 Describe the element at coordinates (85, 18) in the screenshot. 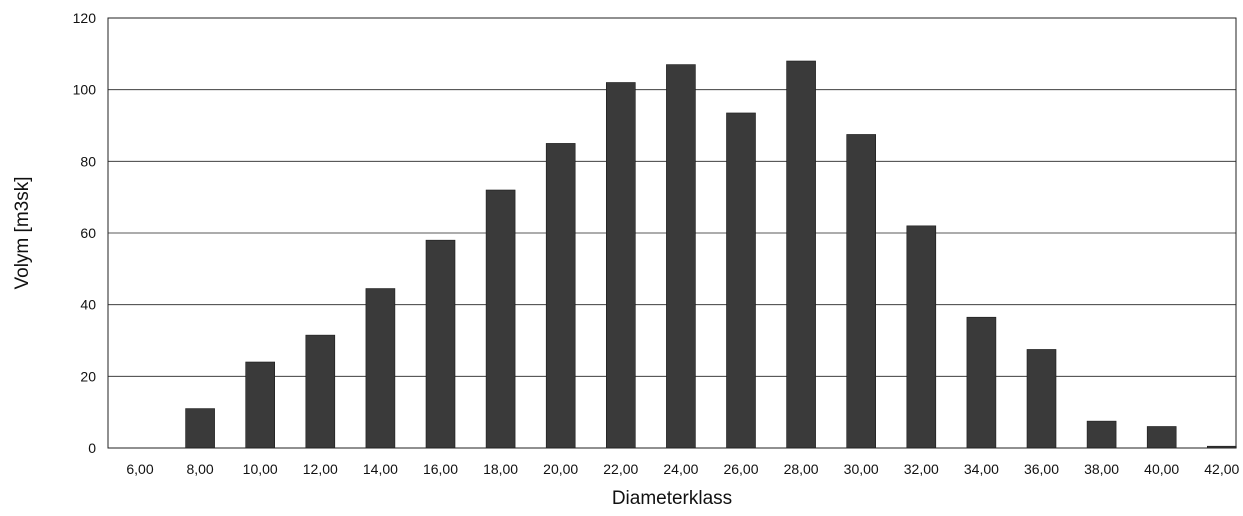

I see `y-tick-label: 120` at that location.